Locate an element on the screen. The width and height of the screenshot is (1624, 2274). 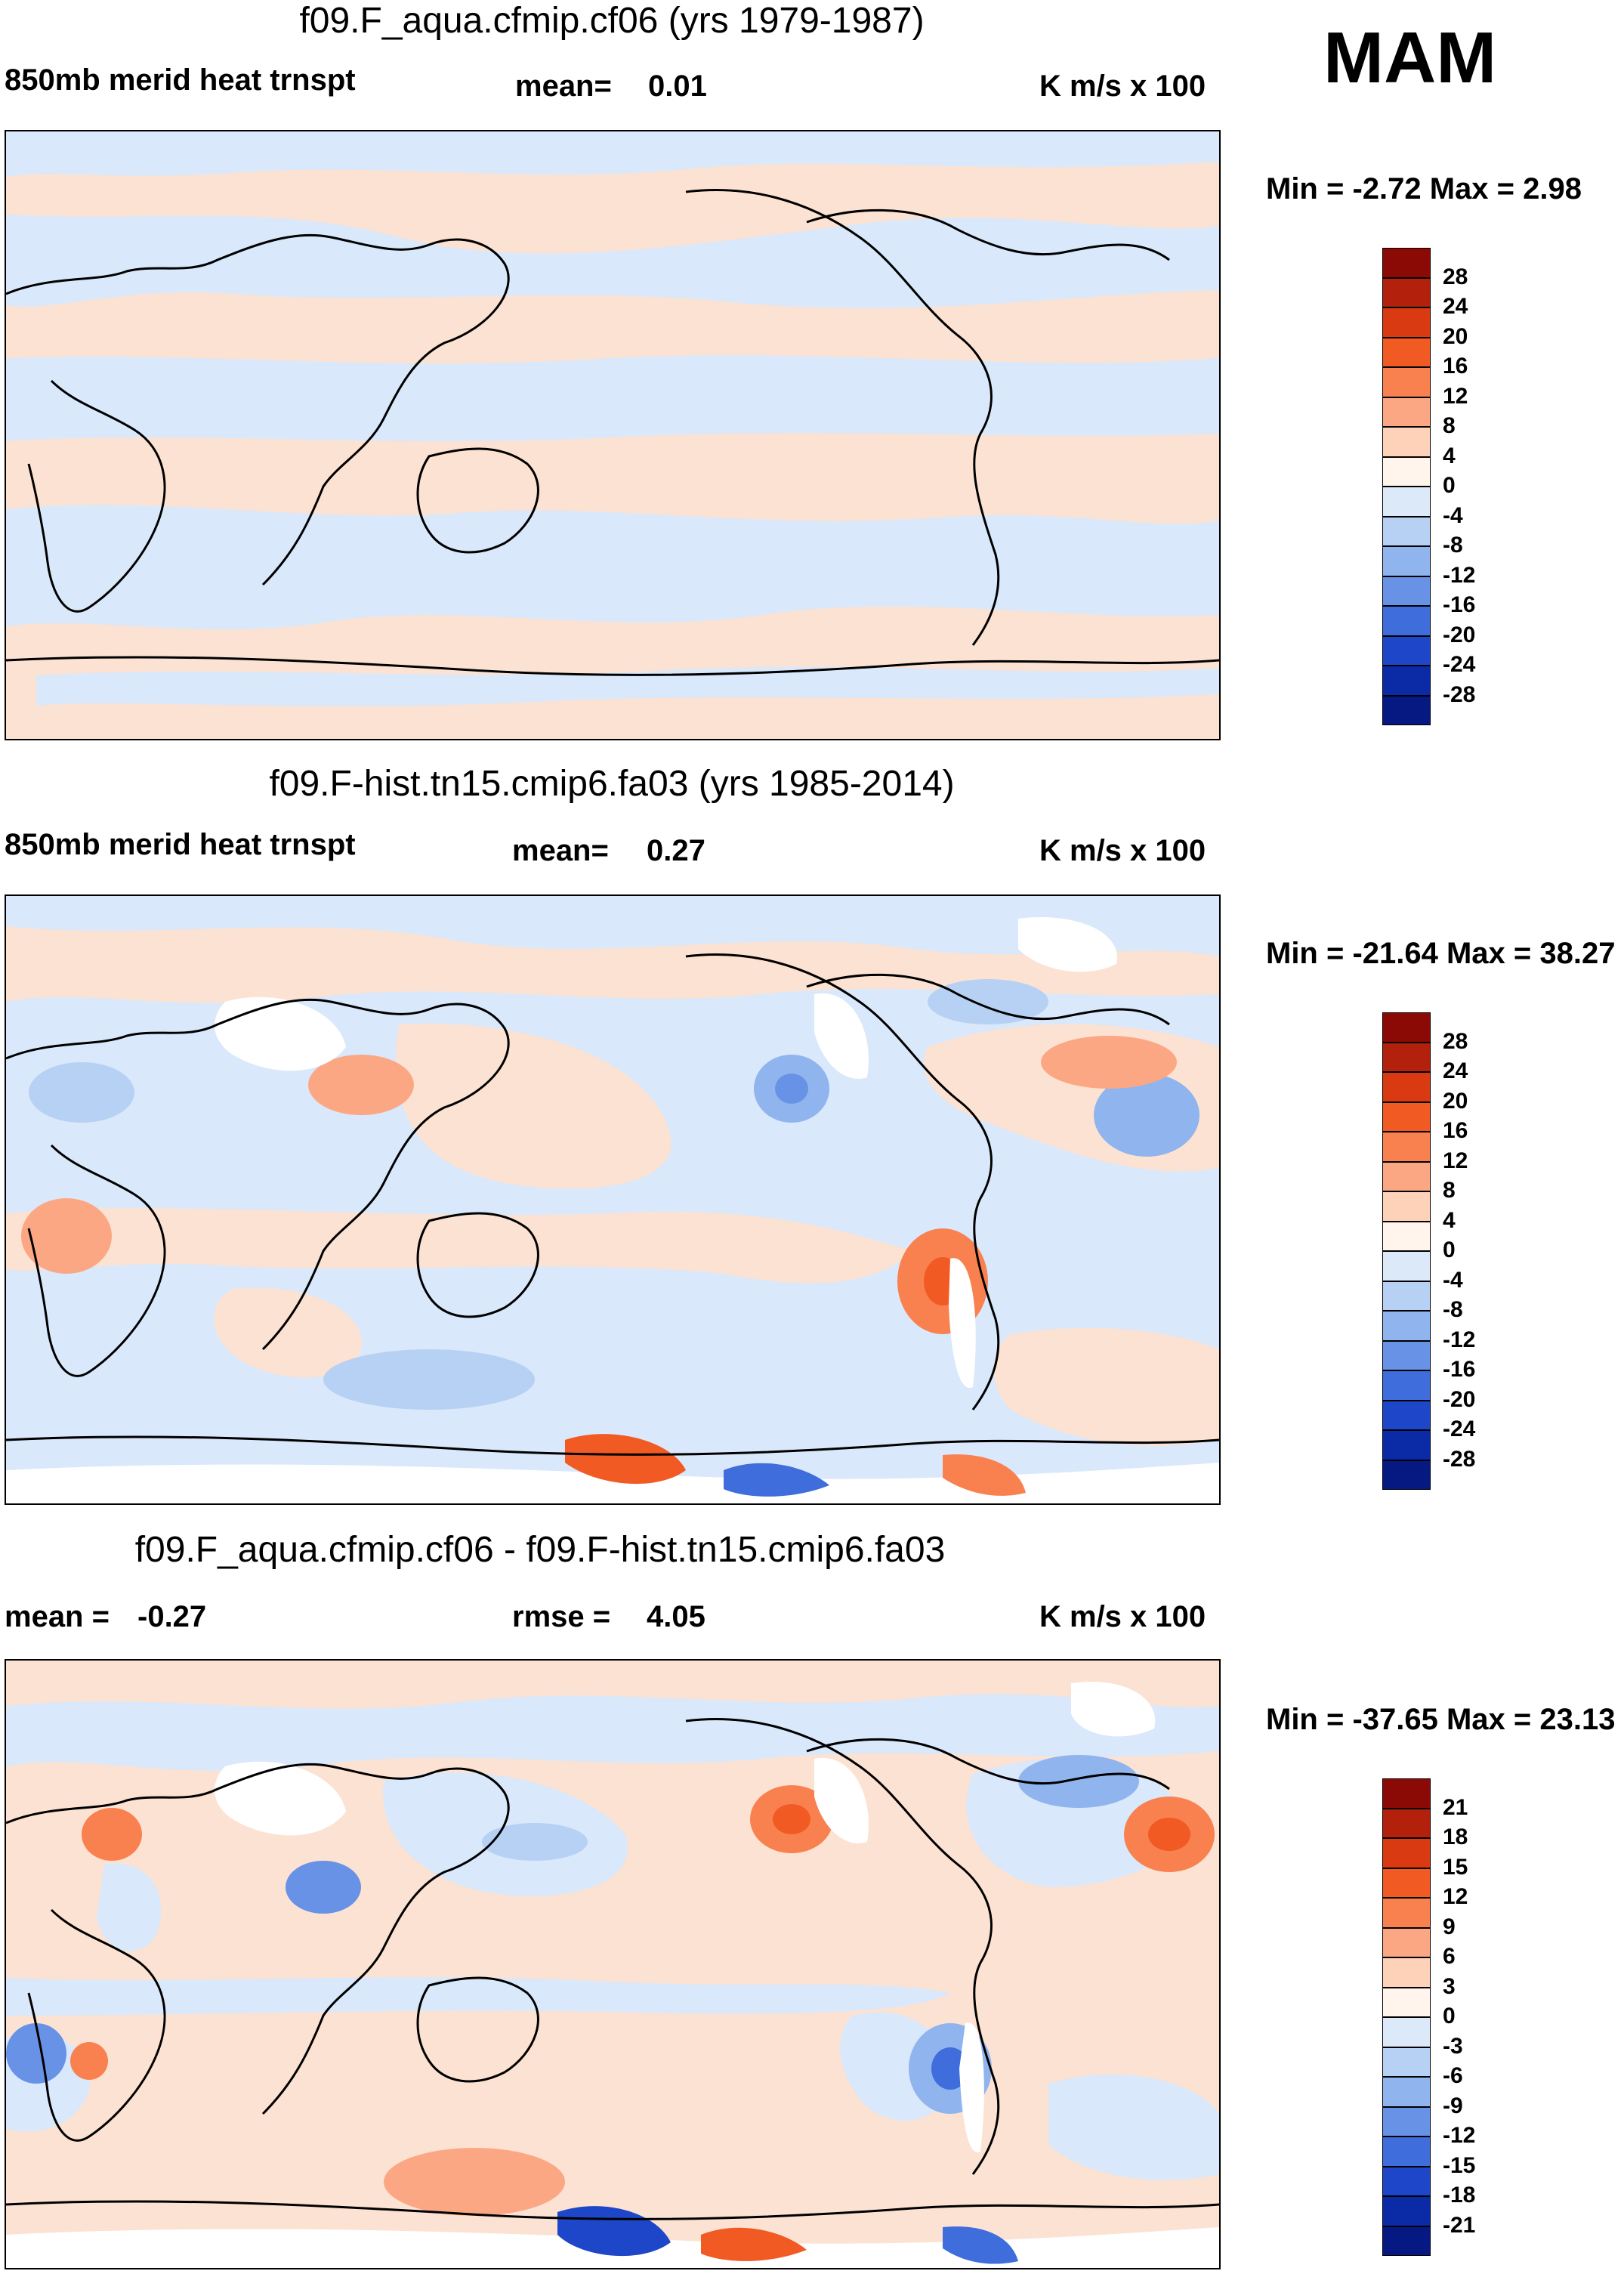
panel-3-rmse-label: rmse = is located at coordinates (561, 1616).